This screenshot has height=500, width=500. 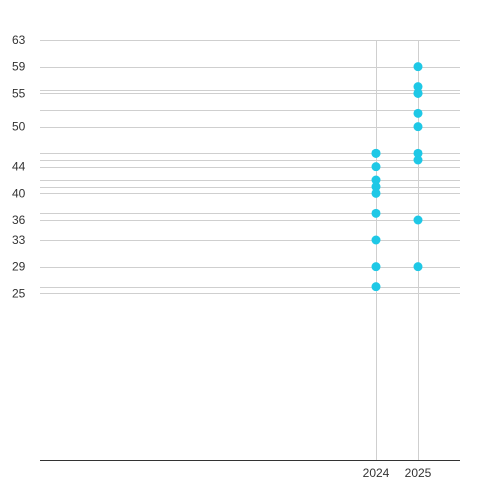 What do you see at coordinates (418, 473) in the screenshot?
I see `x-tick-label-2025: 2025` at bounding box center [418, 473].